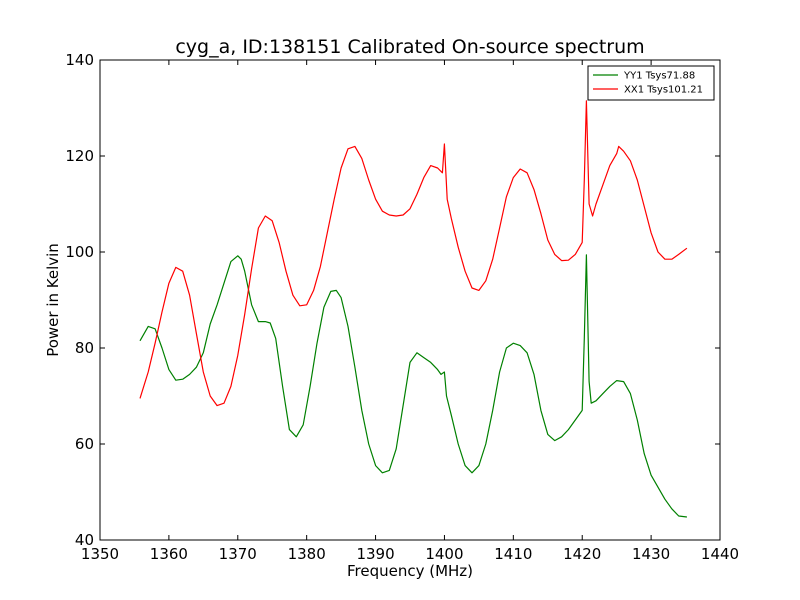  Describe the element at coordinates (307, 554) in the screenshot. I see `x-tick-label: 1380` at that location.